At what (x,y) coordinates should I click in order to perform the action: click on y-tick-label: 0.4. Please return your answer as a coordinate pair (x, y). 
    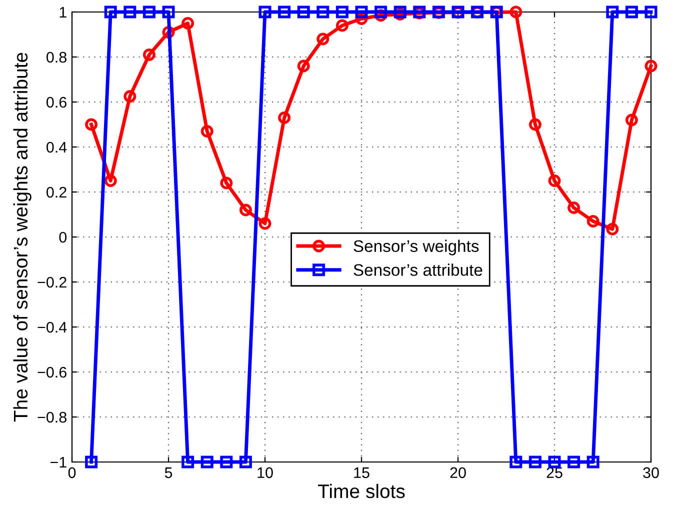
    Looking at the image, I should click on (56, 147).